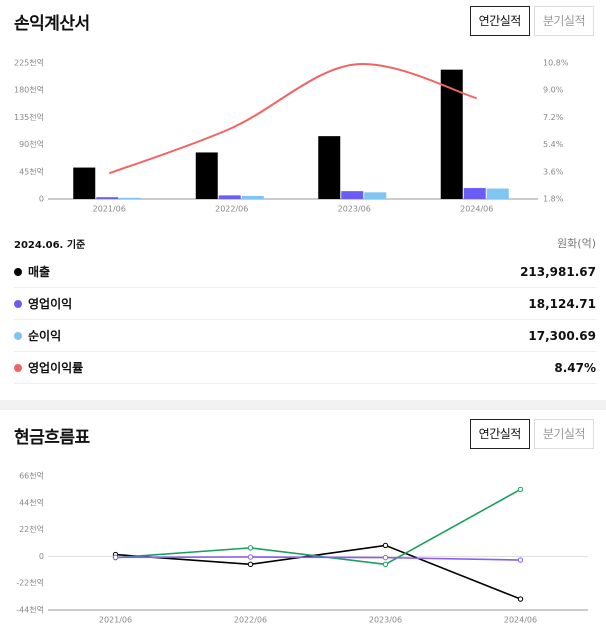 This screenshot has height=631, width=606. Describe the element at coordinates (30, 610) in the screenshot. I see `y-tick-label: -44천억` at that location.